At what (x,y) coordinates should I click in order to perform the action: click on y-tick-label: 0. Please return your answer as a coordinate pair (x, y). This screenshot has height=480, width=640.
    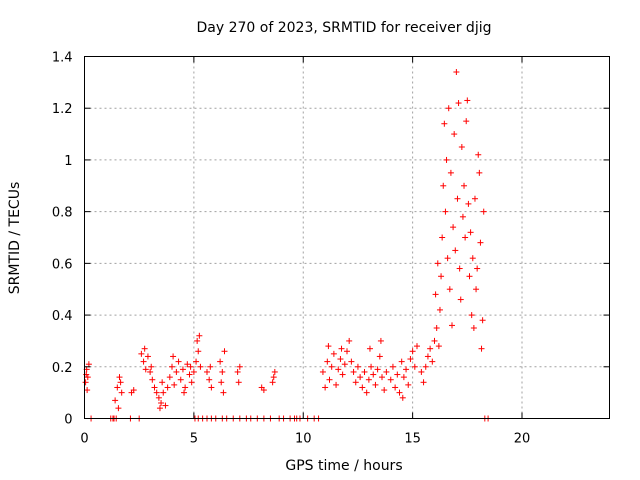
    Looking at the image, I should click on (68, 420).